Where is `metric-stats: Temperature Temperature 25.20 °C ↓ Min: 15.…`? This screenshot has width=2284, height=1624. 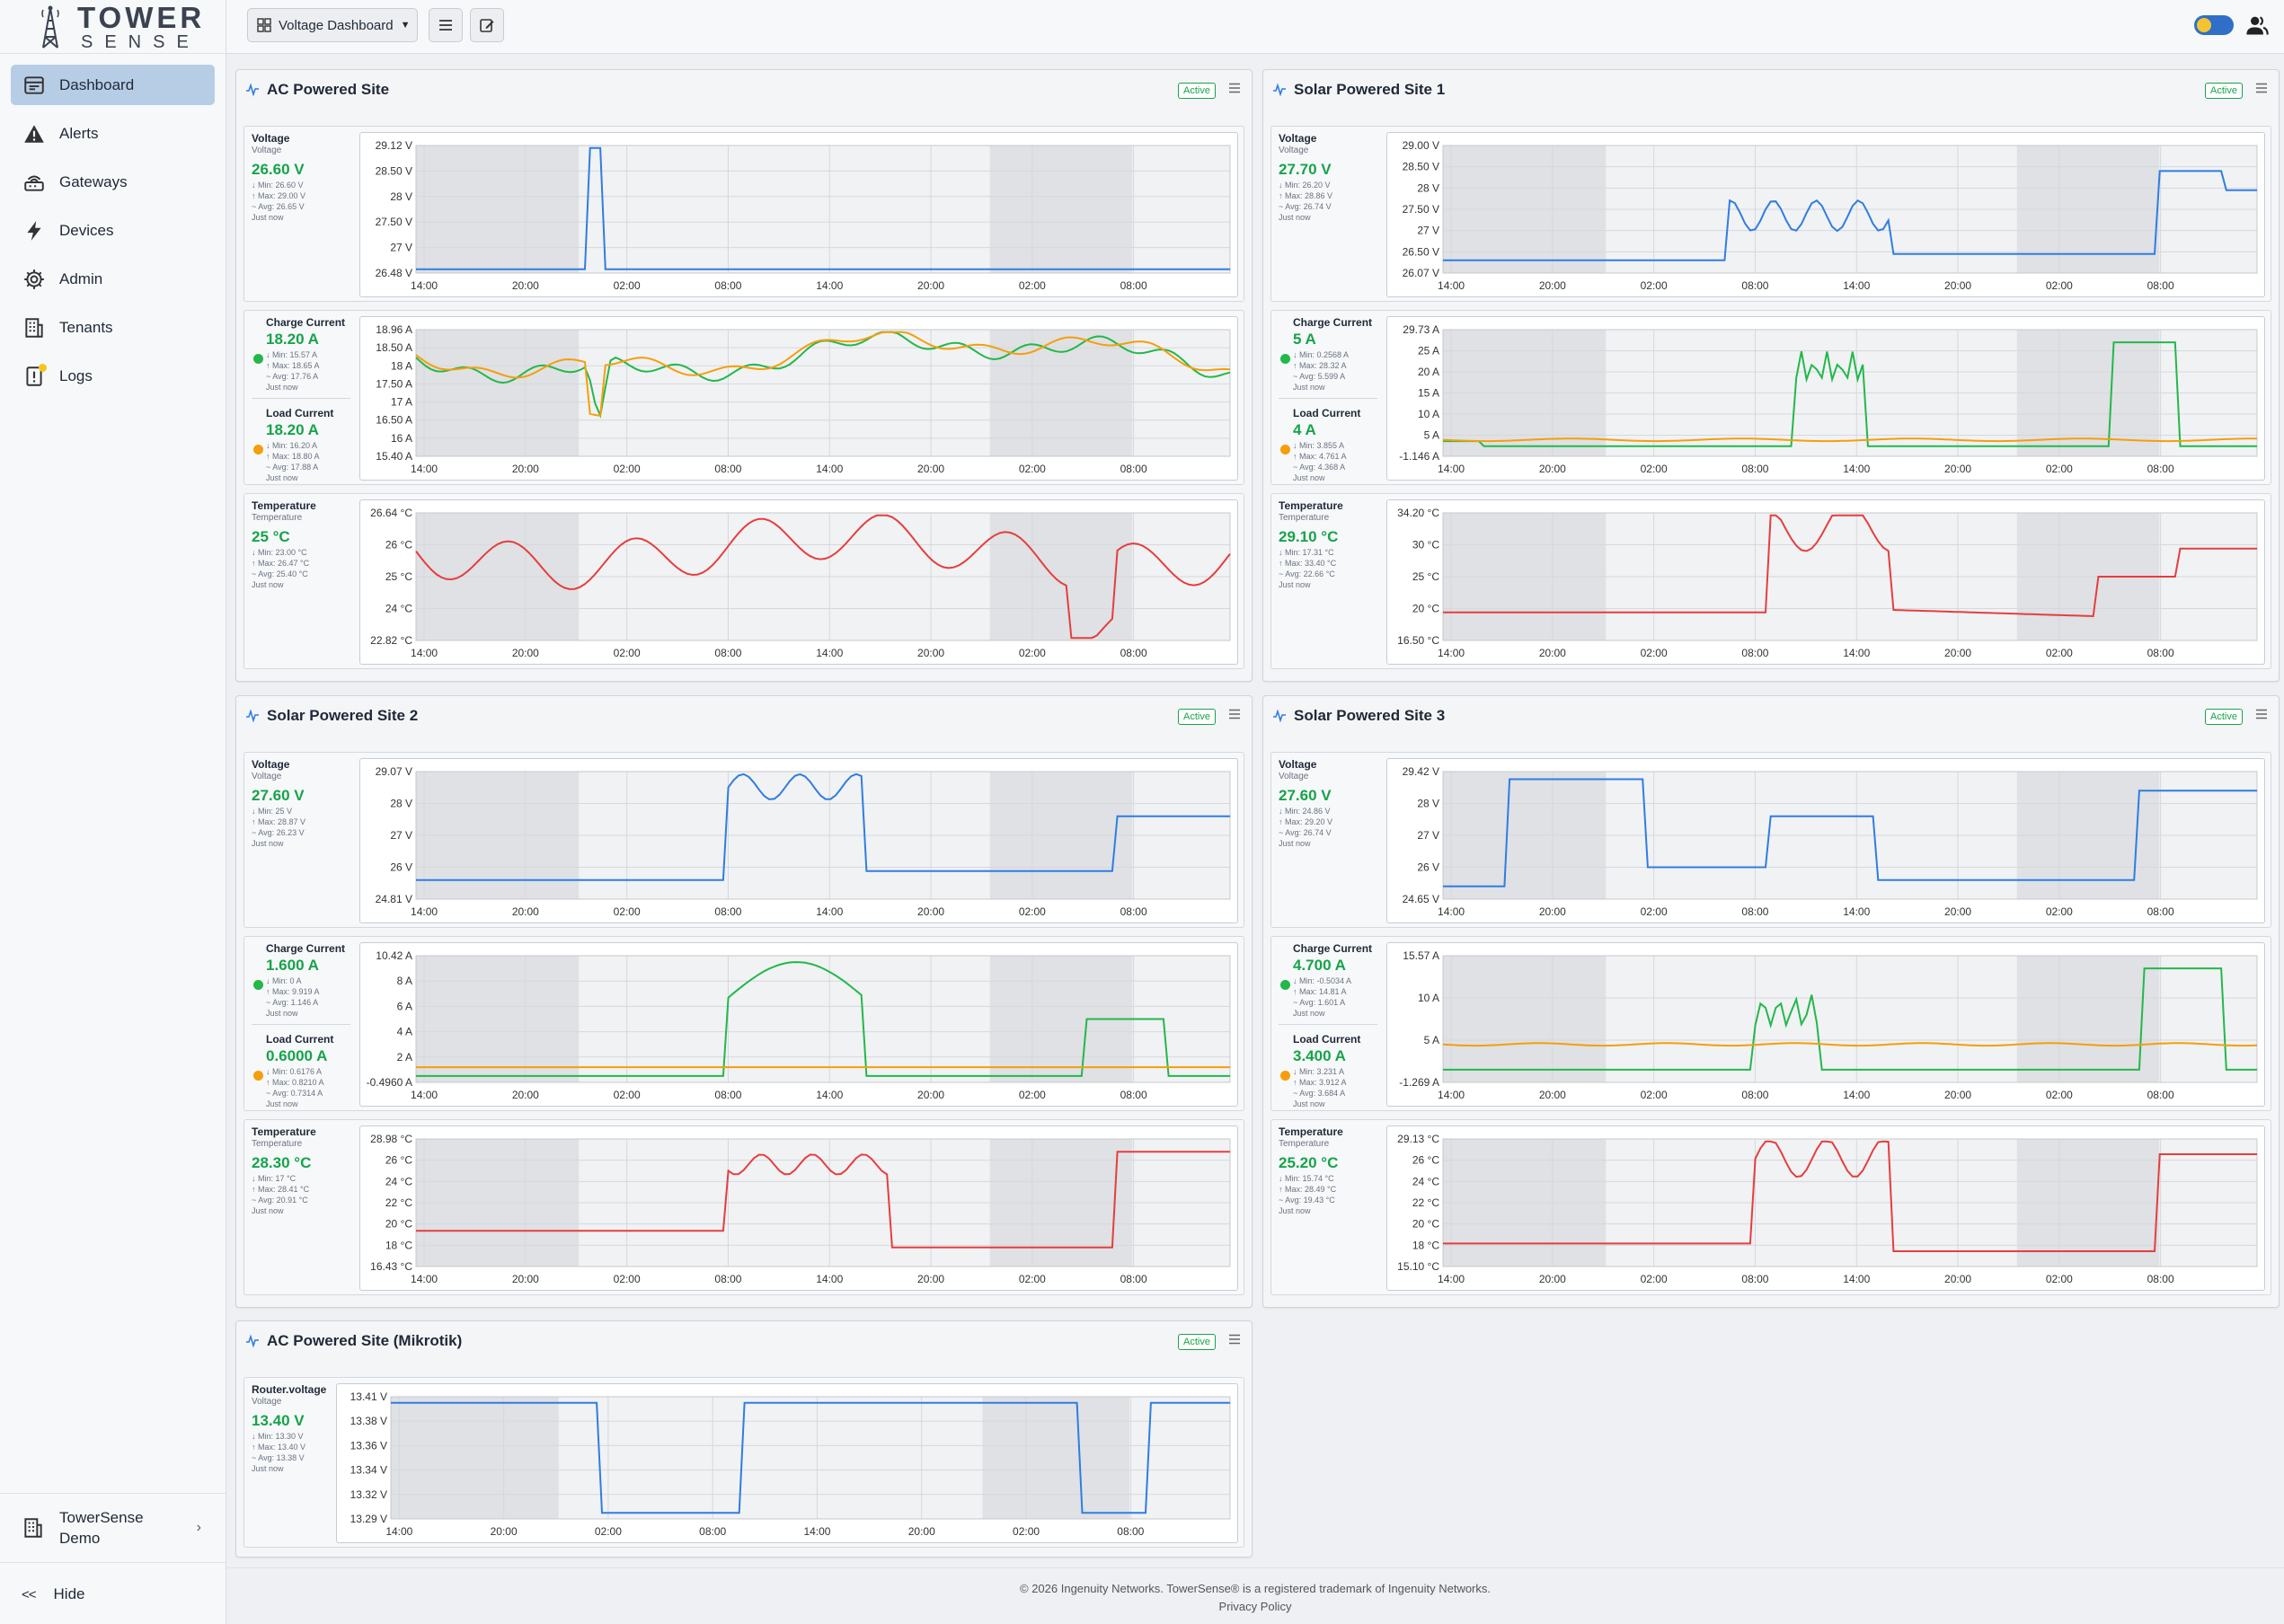 metric-stats: Temperature Temperature 25.20 °C ↓ Min: 15.… is located at coordinates (1311, 1170).